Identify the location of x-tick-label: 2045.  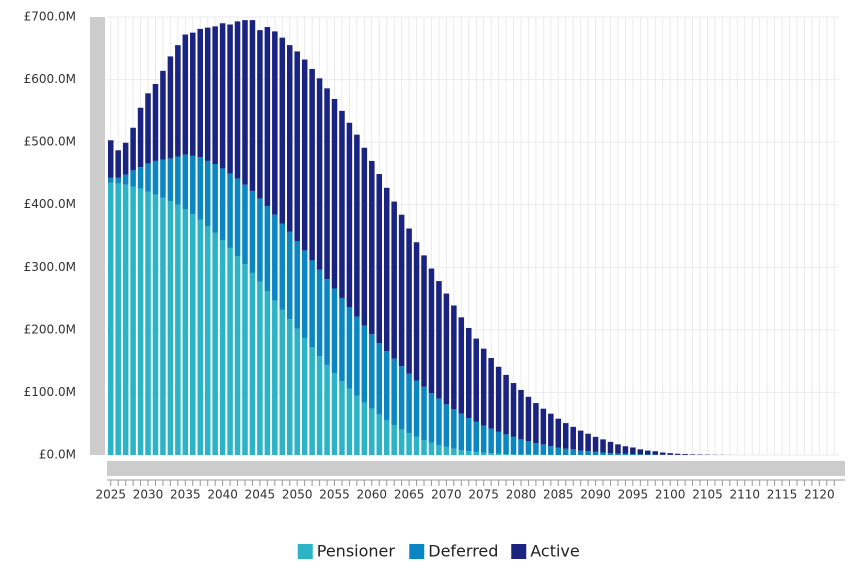
(260, 495).